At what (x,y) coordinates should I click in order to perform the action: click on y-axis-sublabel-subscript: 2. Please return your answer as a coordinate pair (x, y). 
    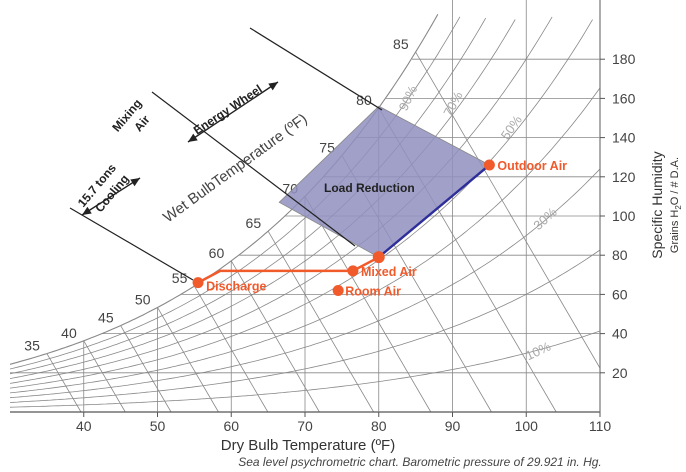
    Looking at the image, I should click on (678, 207).